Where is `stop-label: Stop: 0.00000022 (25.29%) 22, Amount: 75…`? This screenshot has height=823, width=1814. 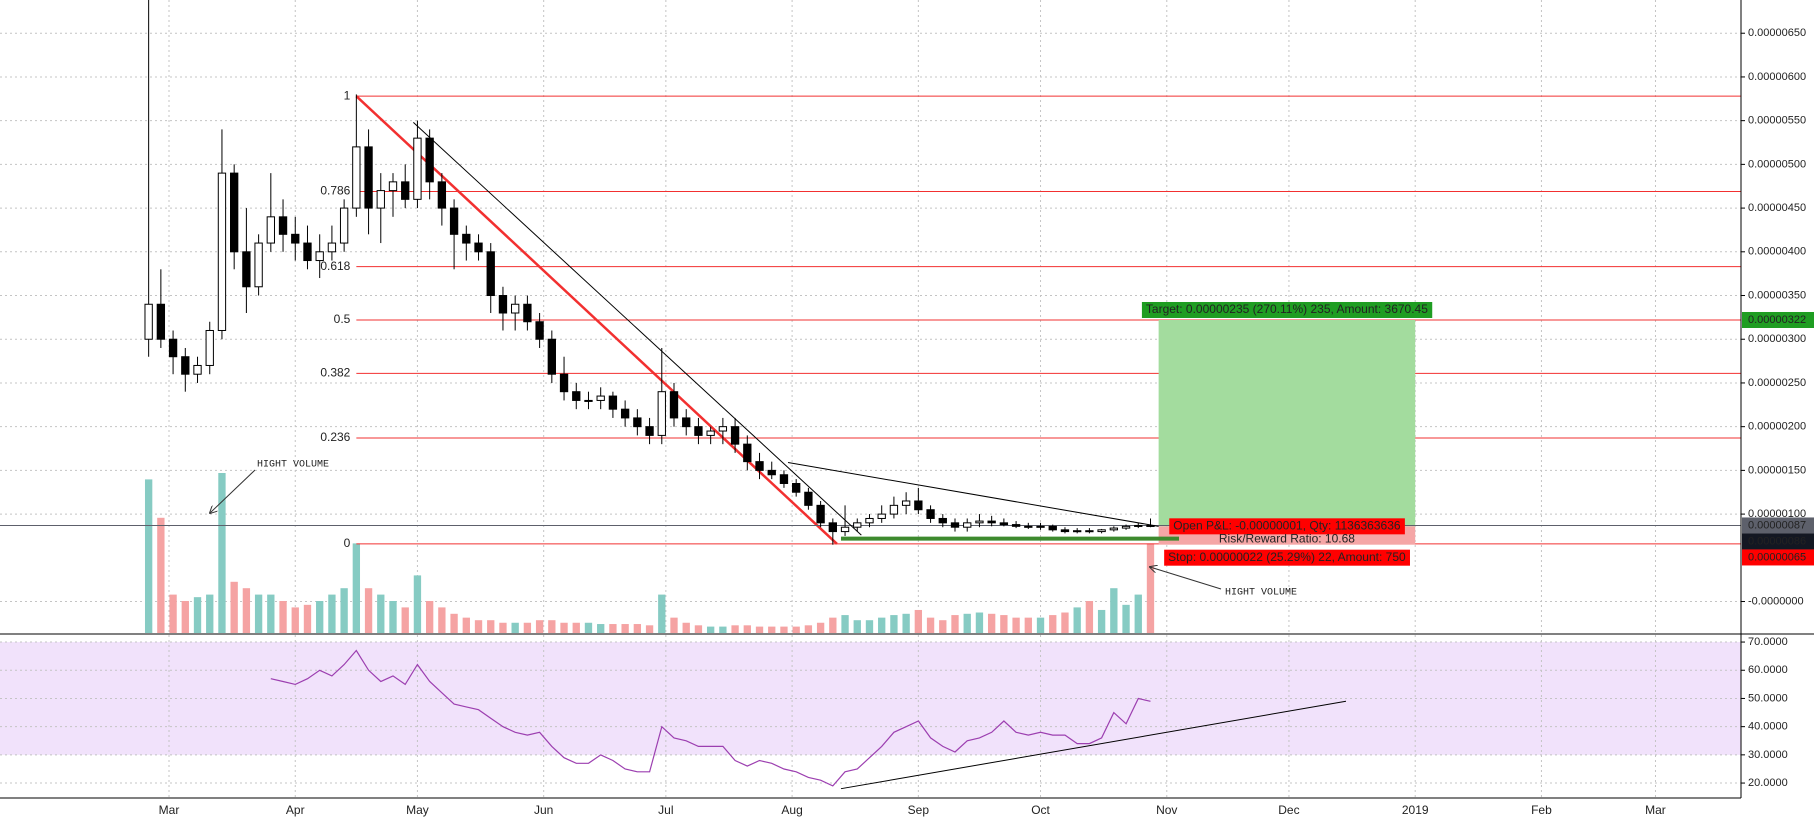
stop-label: Stop: 0.00000022 (25.29%) 22, Amount: 75… is located at coordinates (1287, 557).